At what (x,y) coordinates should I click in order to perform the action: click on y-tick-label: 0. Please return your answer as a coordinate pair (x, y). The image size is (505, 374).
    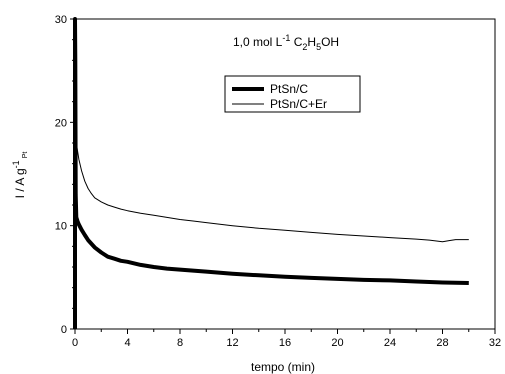
    Looking at the image, I should click on (64, 330).